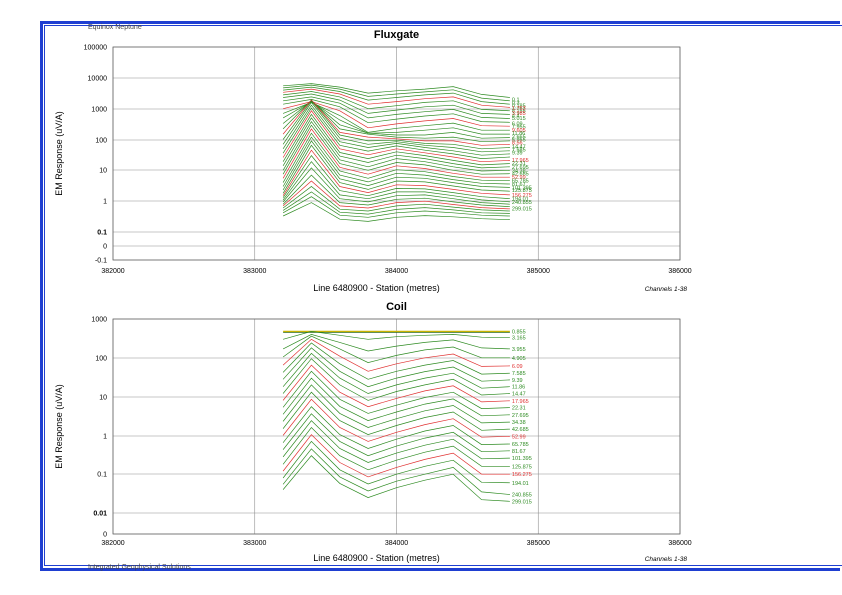 Image resolution: width=842 pixels, height=595 pixels. Describe the element at coordinates (522, 467) in the screenshot. I see `channel-label: 125.875` at that location.